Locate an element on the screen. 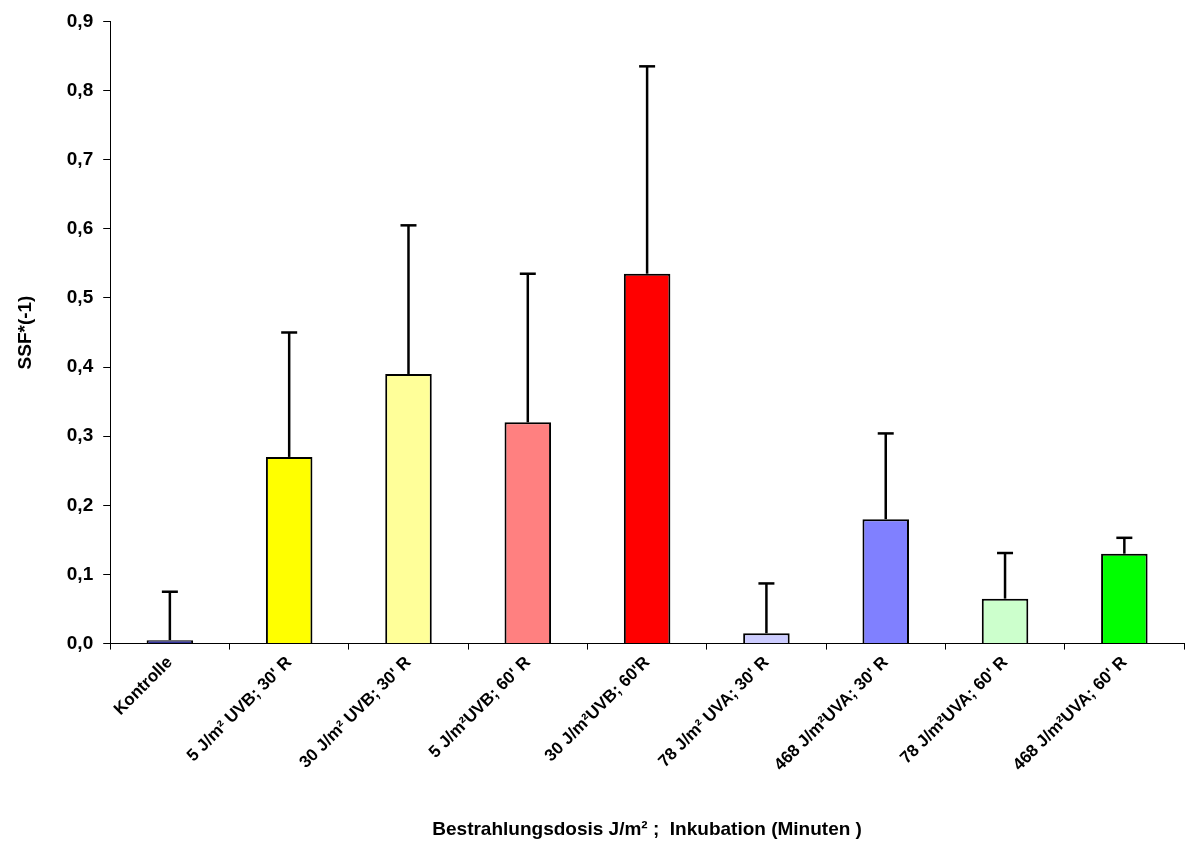 The image size is (1187, 855). y-tick-label: 0,8 is located at coordinates (80, 89).